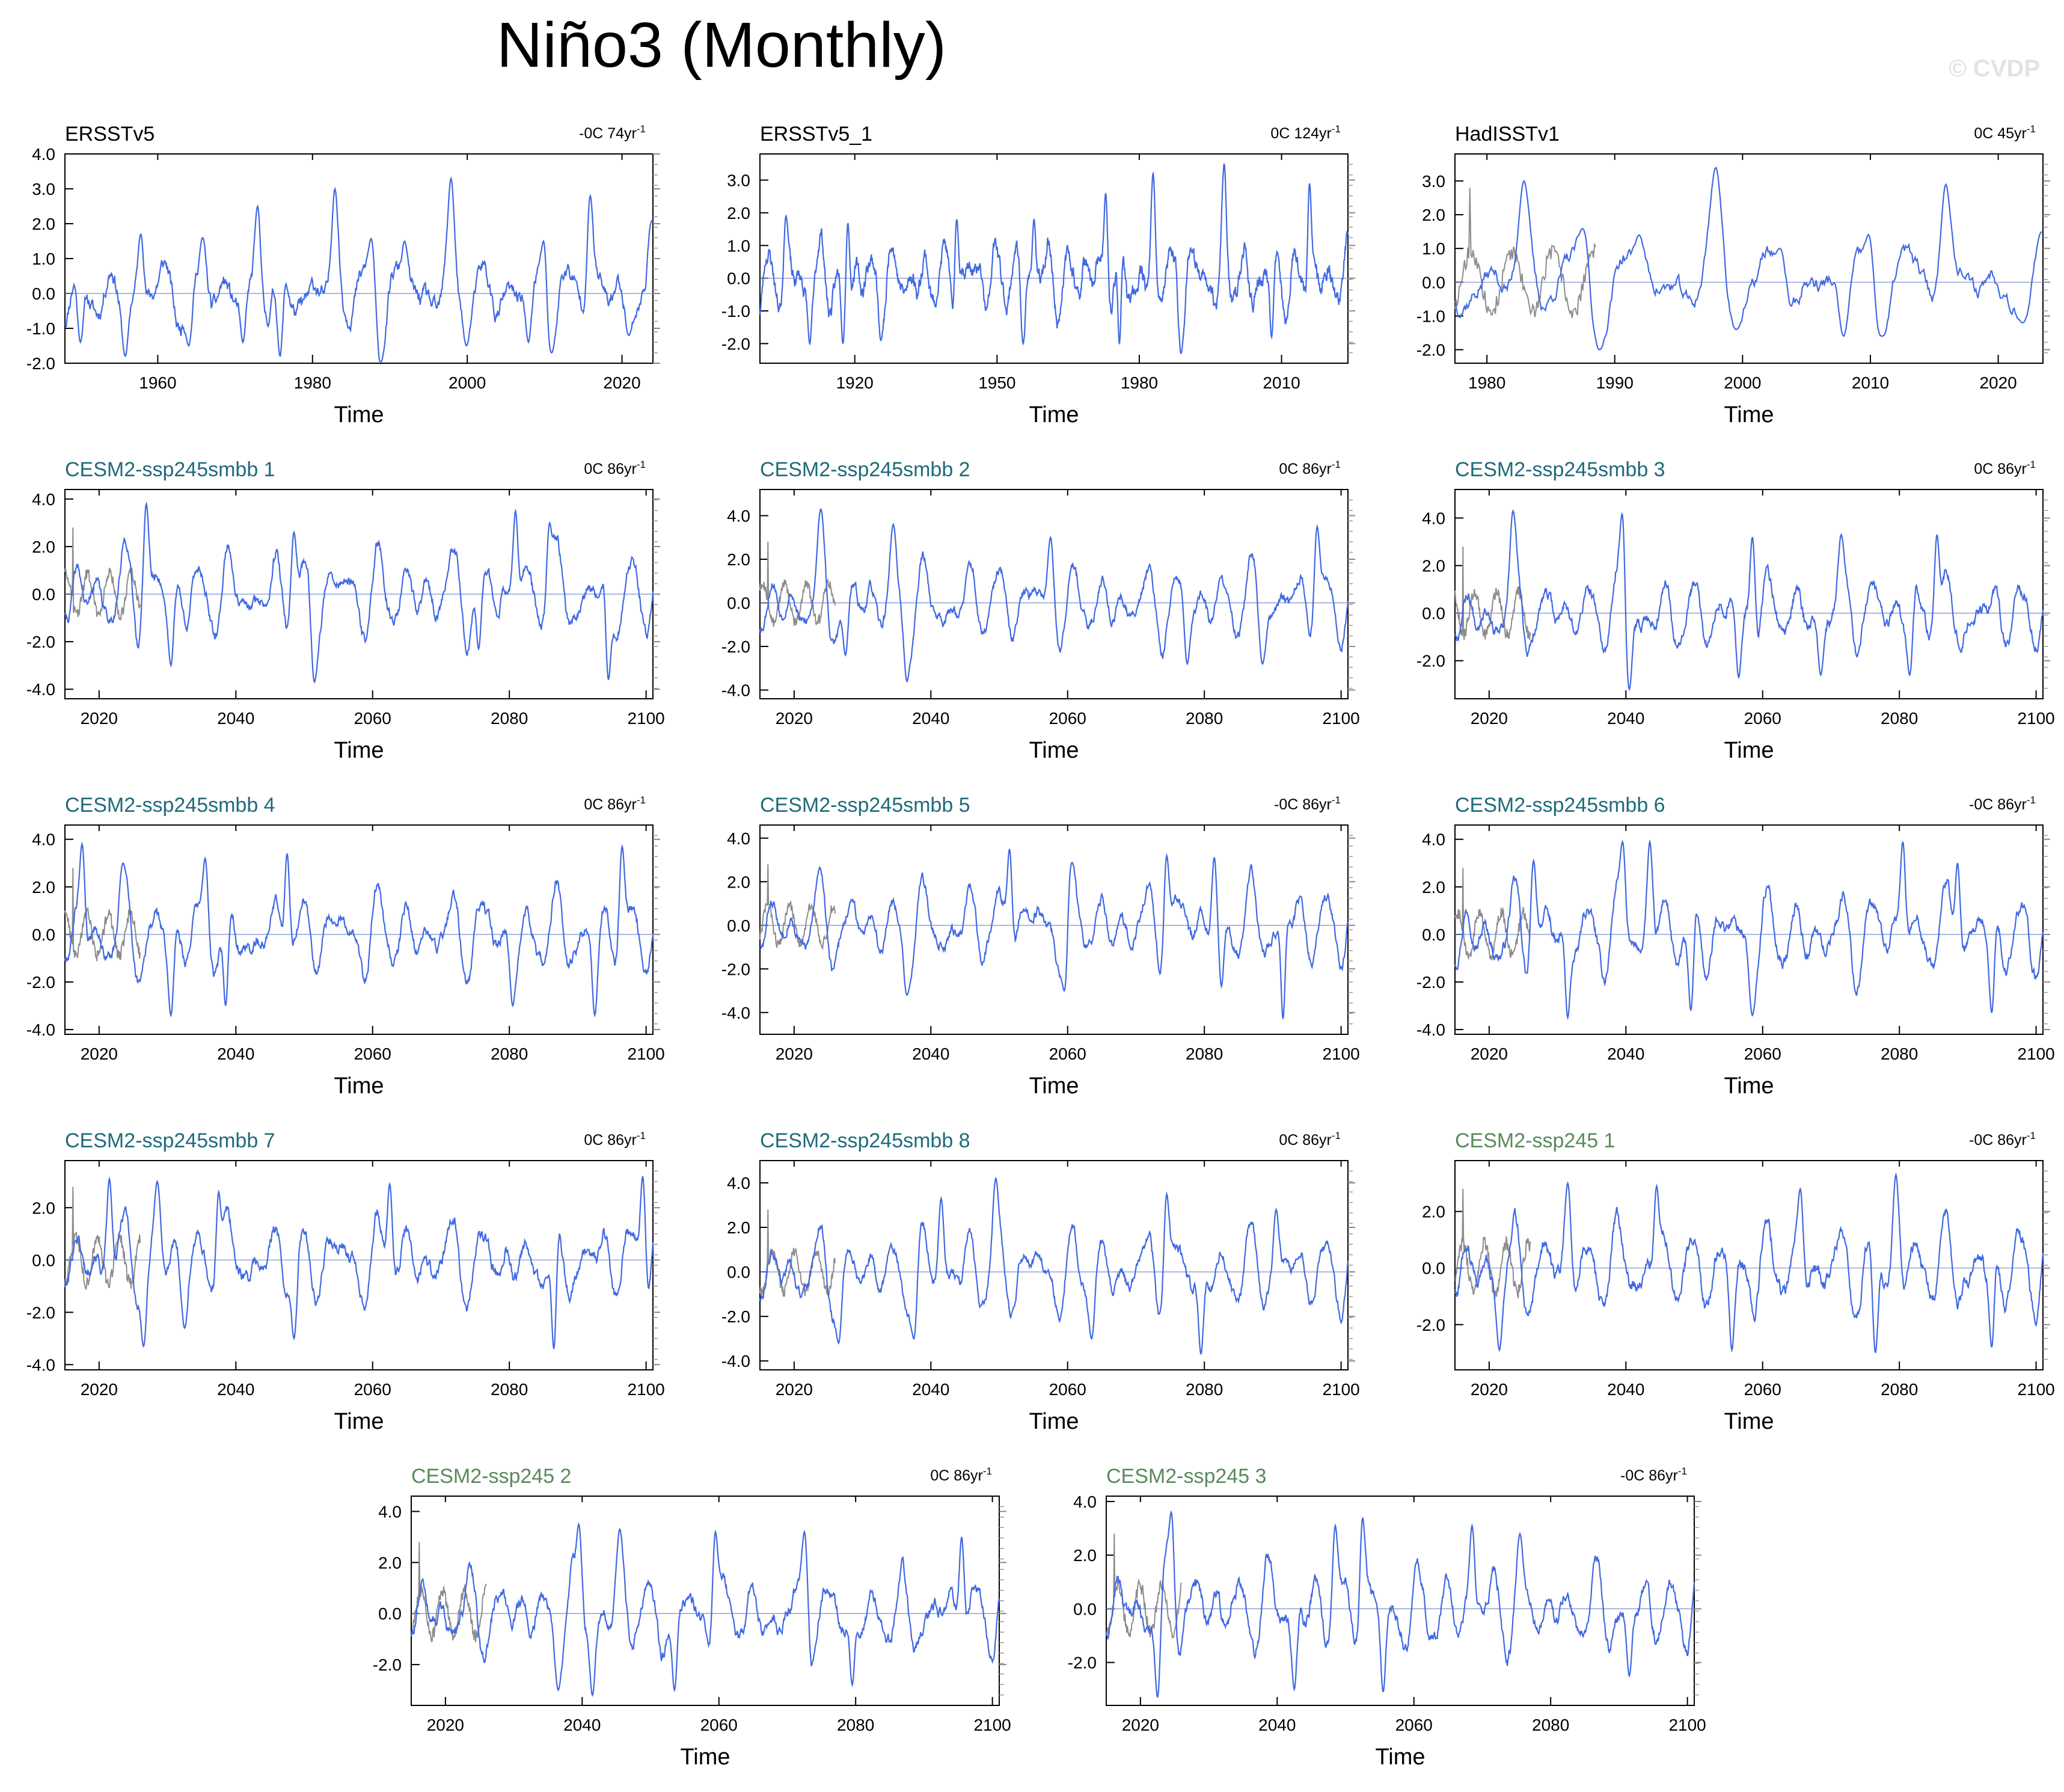  I want to click on x-tick-label: 2010, so click(1281, 382).